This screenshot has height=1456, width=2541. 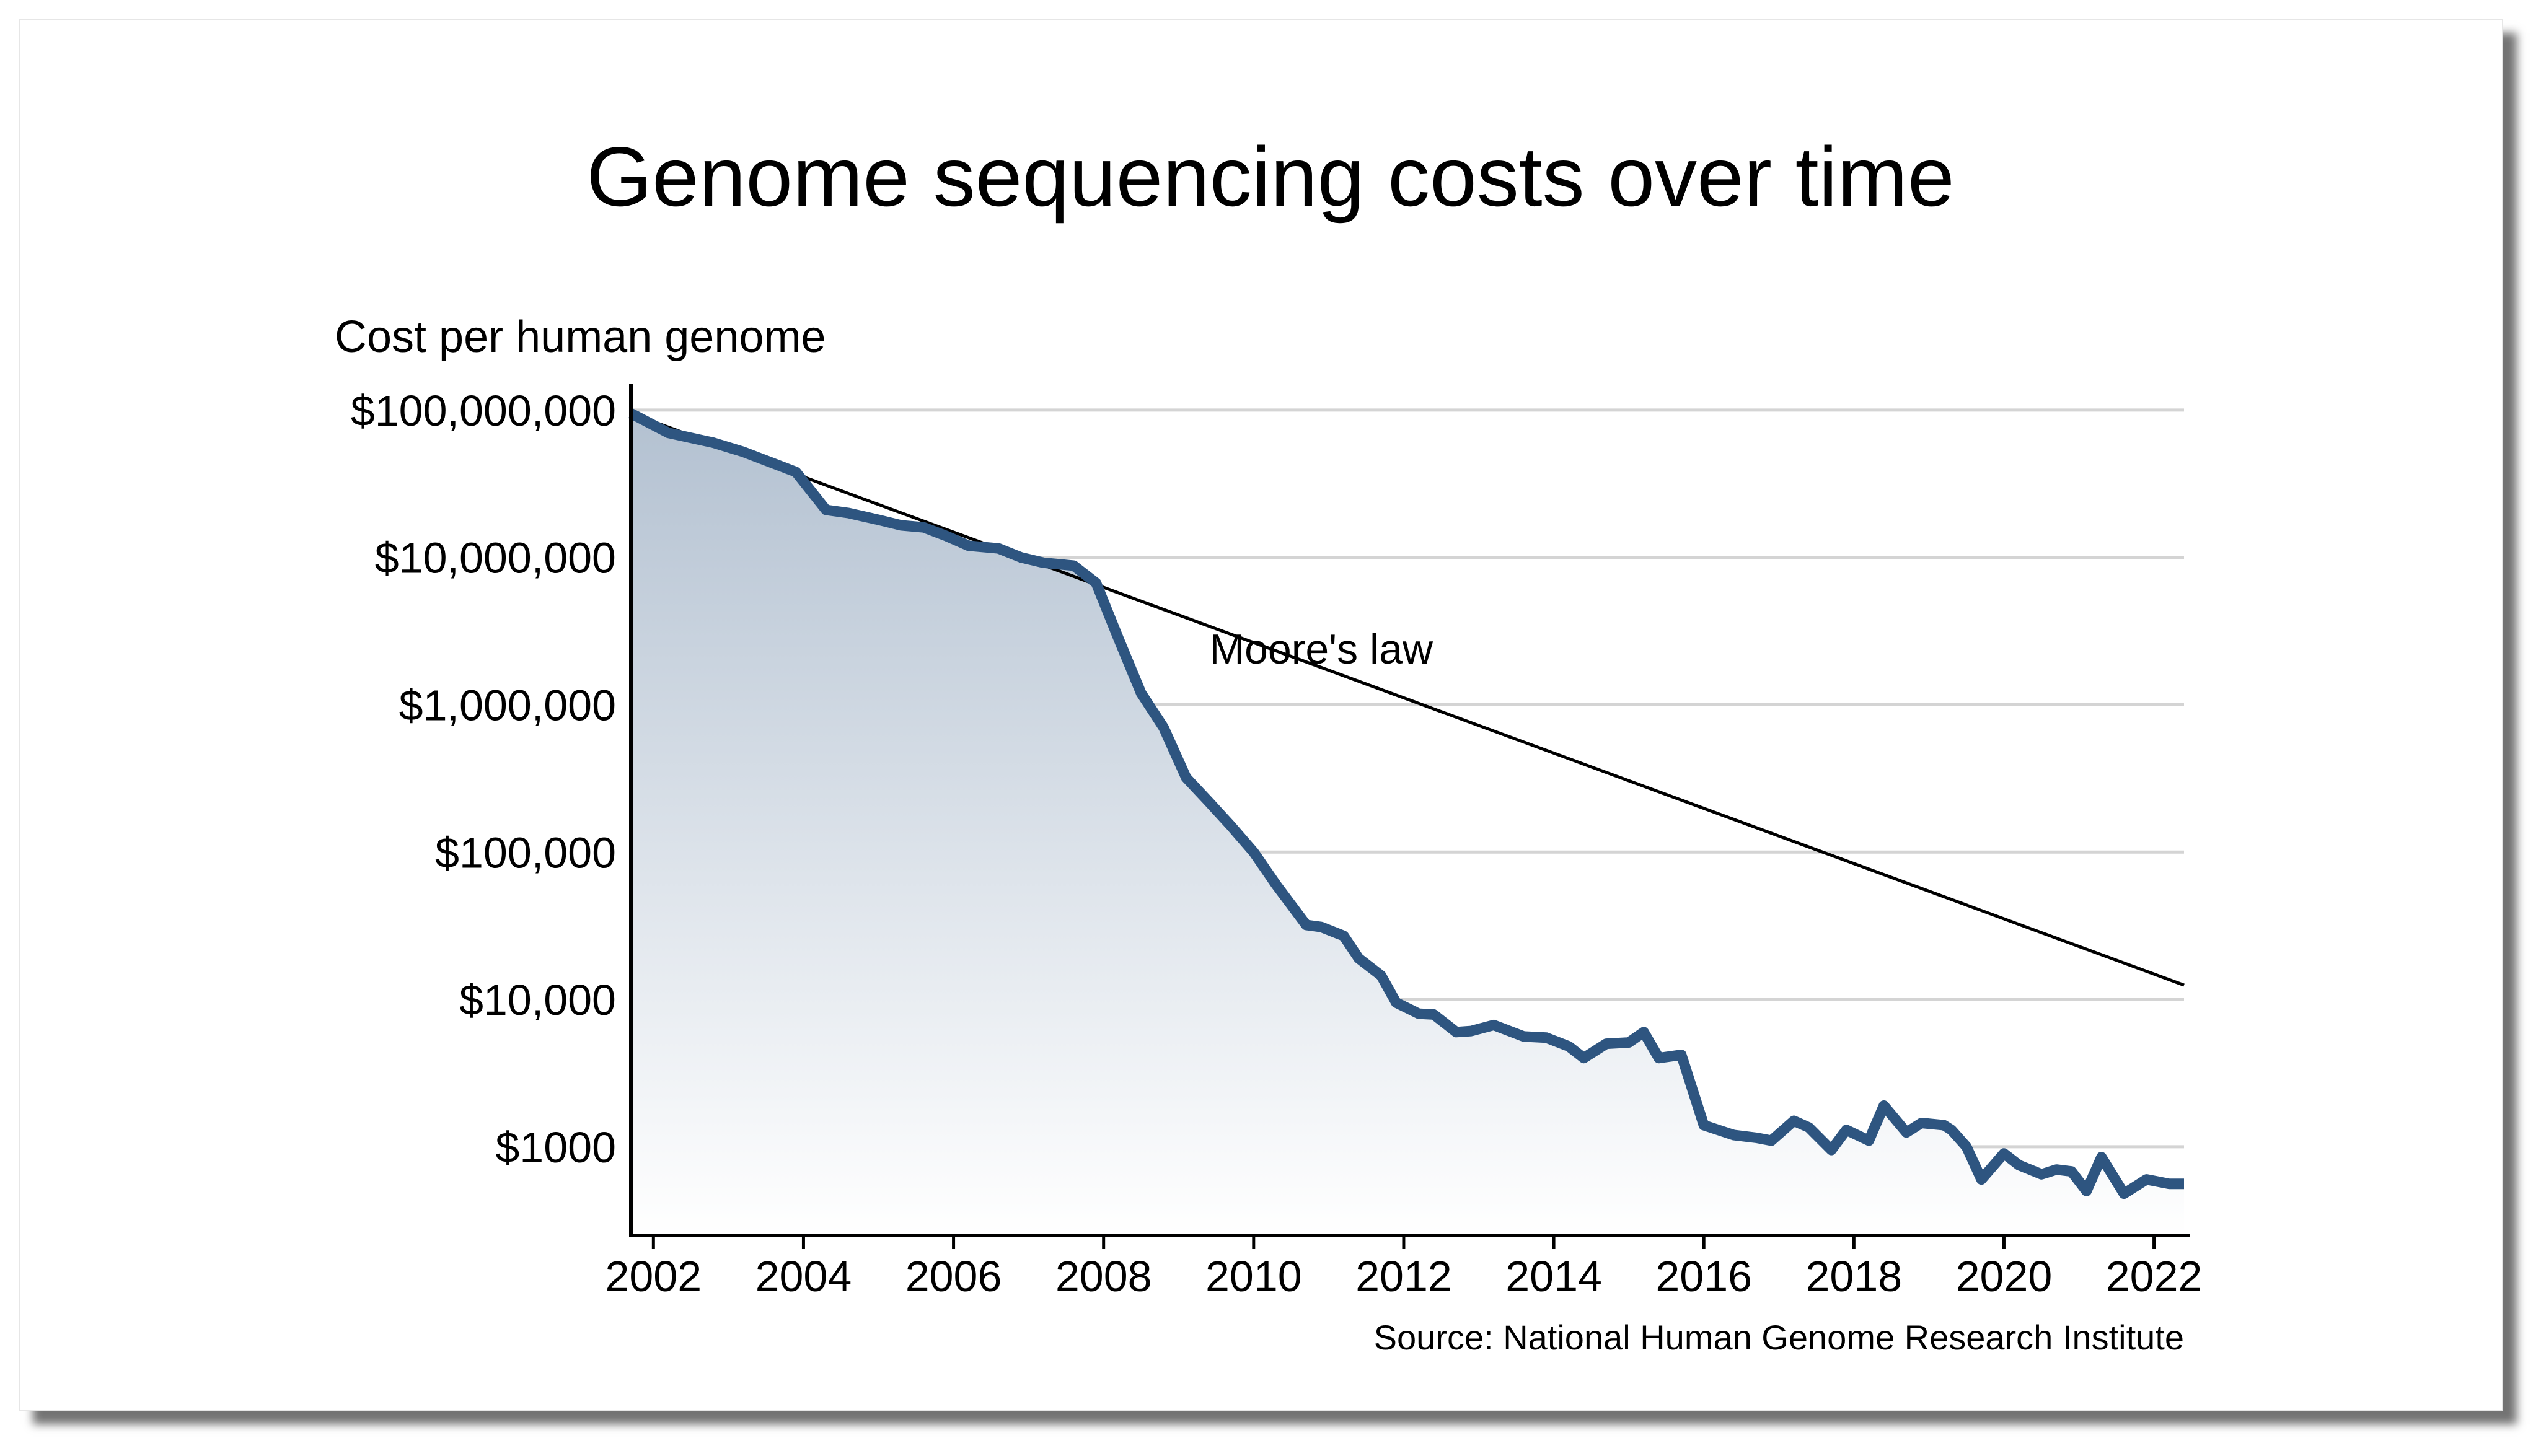 I want to click on x-tick-label: 2006, so click(x=953, y=1276).